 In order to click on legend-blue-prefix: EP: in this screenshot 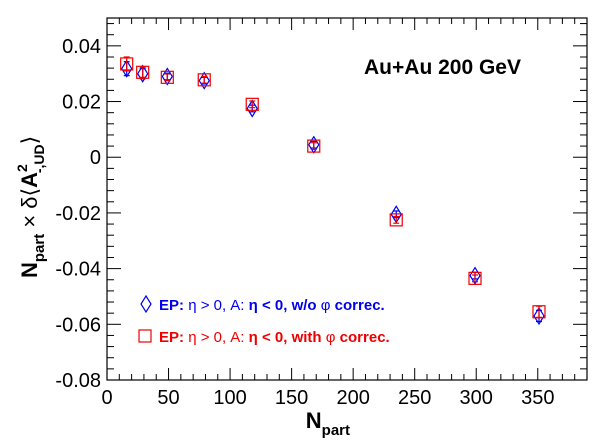, I will do `click(171, 305)`.